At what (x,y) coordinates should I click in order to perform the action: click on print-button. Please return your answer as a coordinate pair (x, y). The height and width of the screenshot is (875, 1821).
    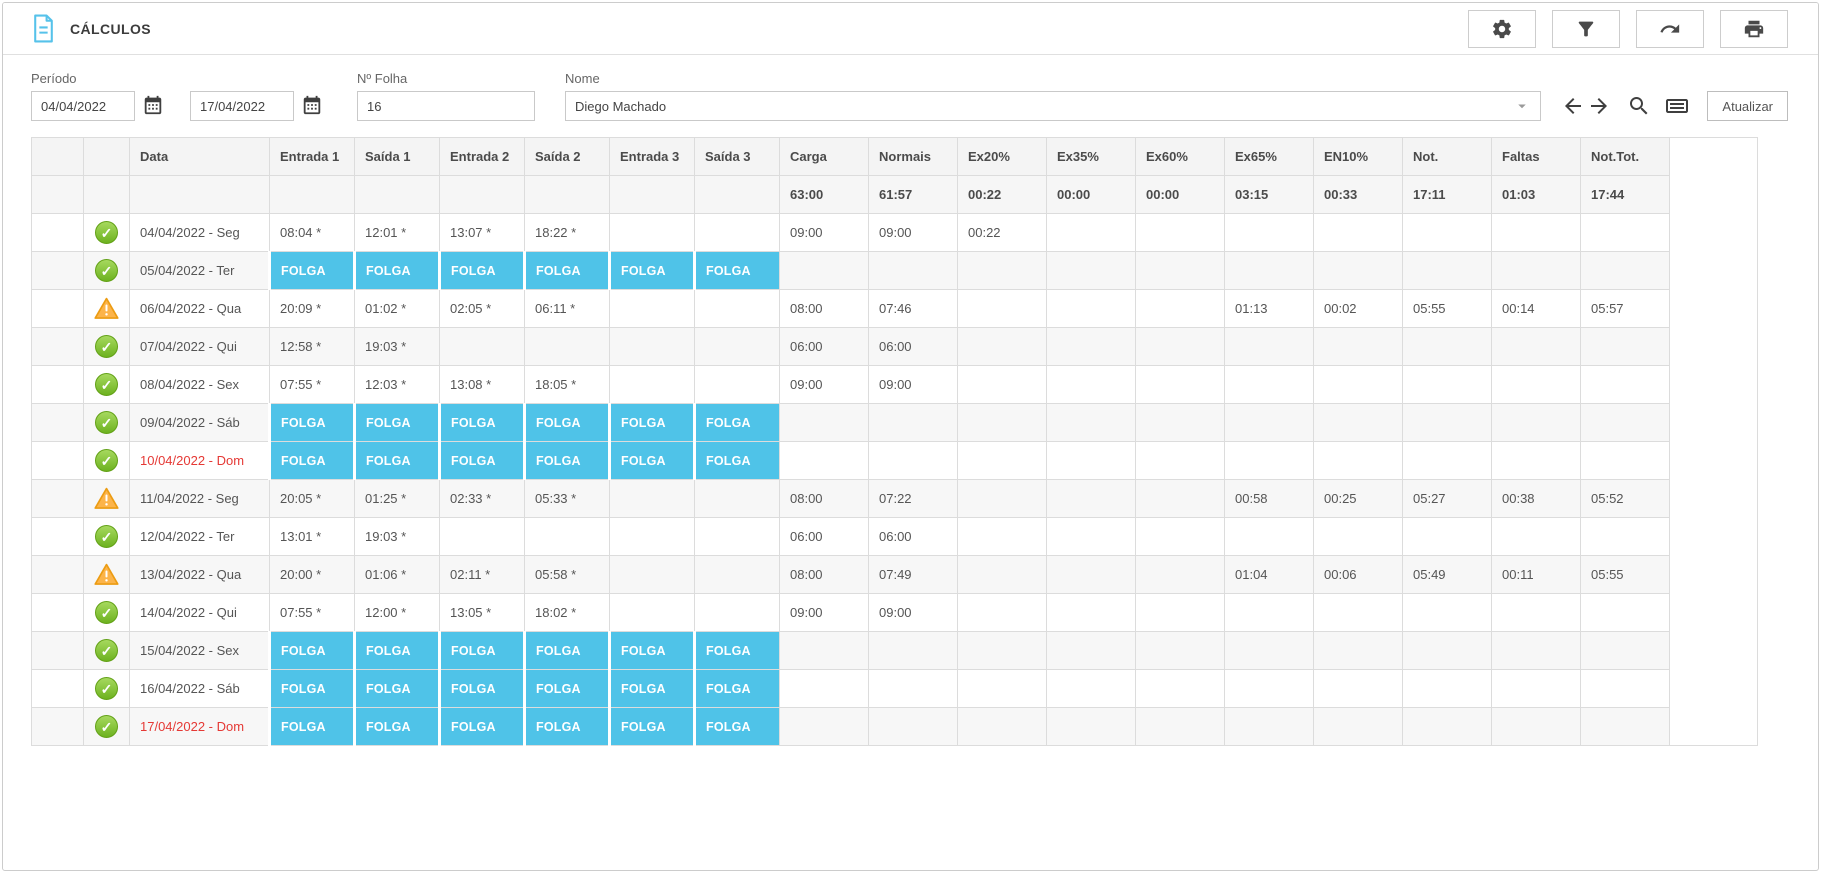
    Looking at the image, I should click on (1754, 28).